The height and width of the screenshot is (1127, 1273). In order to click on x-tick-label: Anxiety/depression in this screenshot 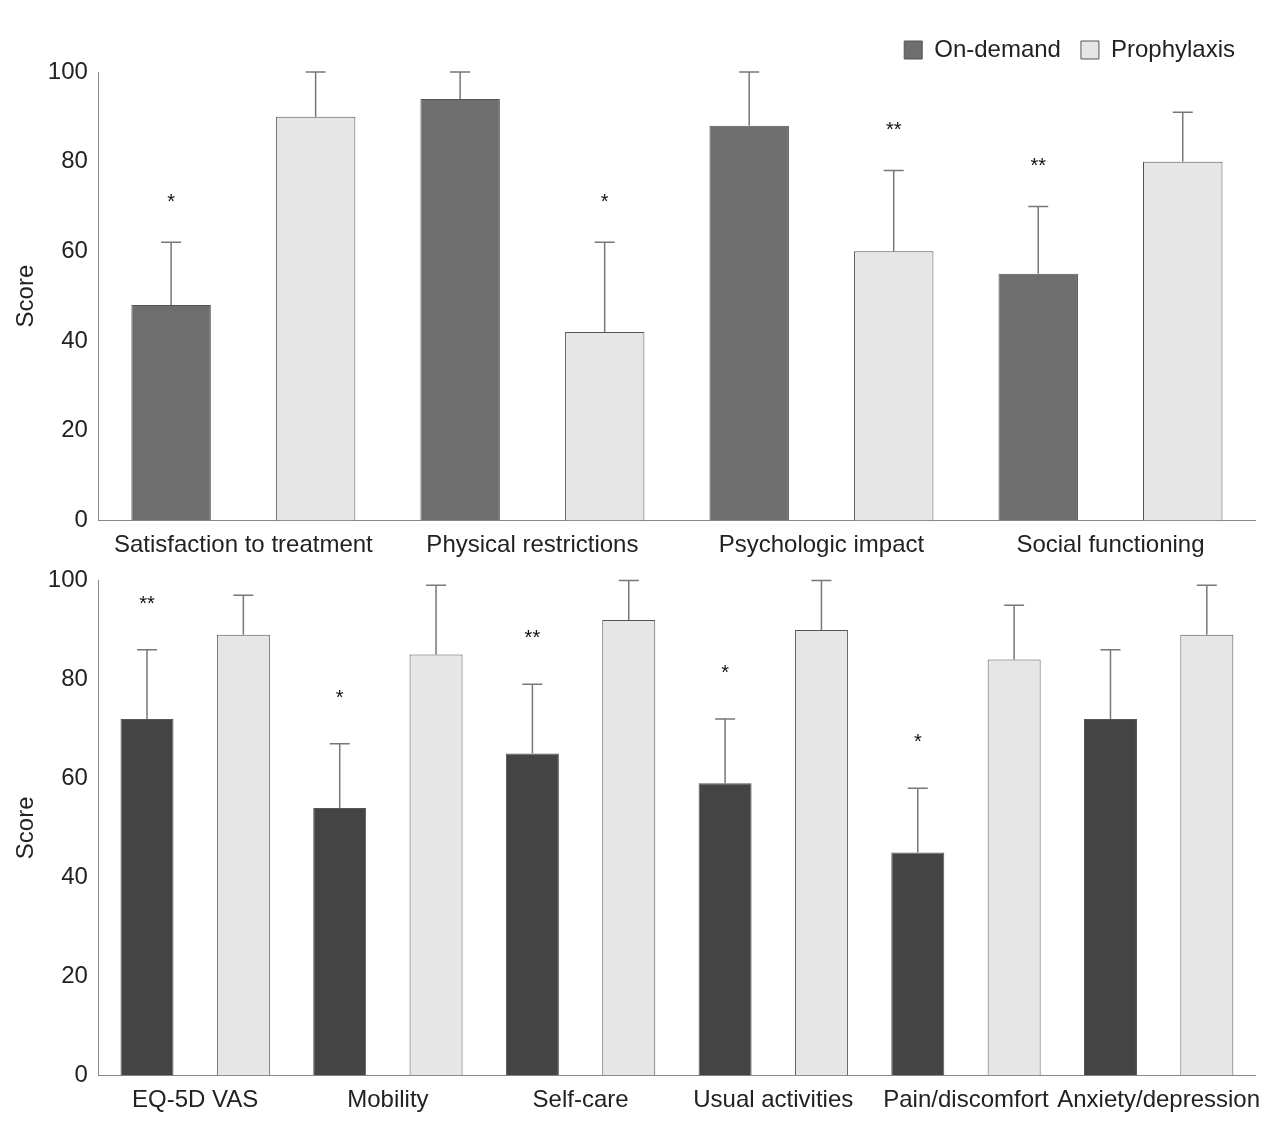, I will do `click(1159, 1099)`.